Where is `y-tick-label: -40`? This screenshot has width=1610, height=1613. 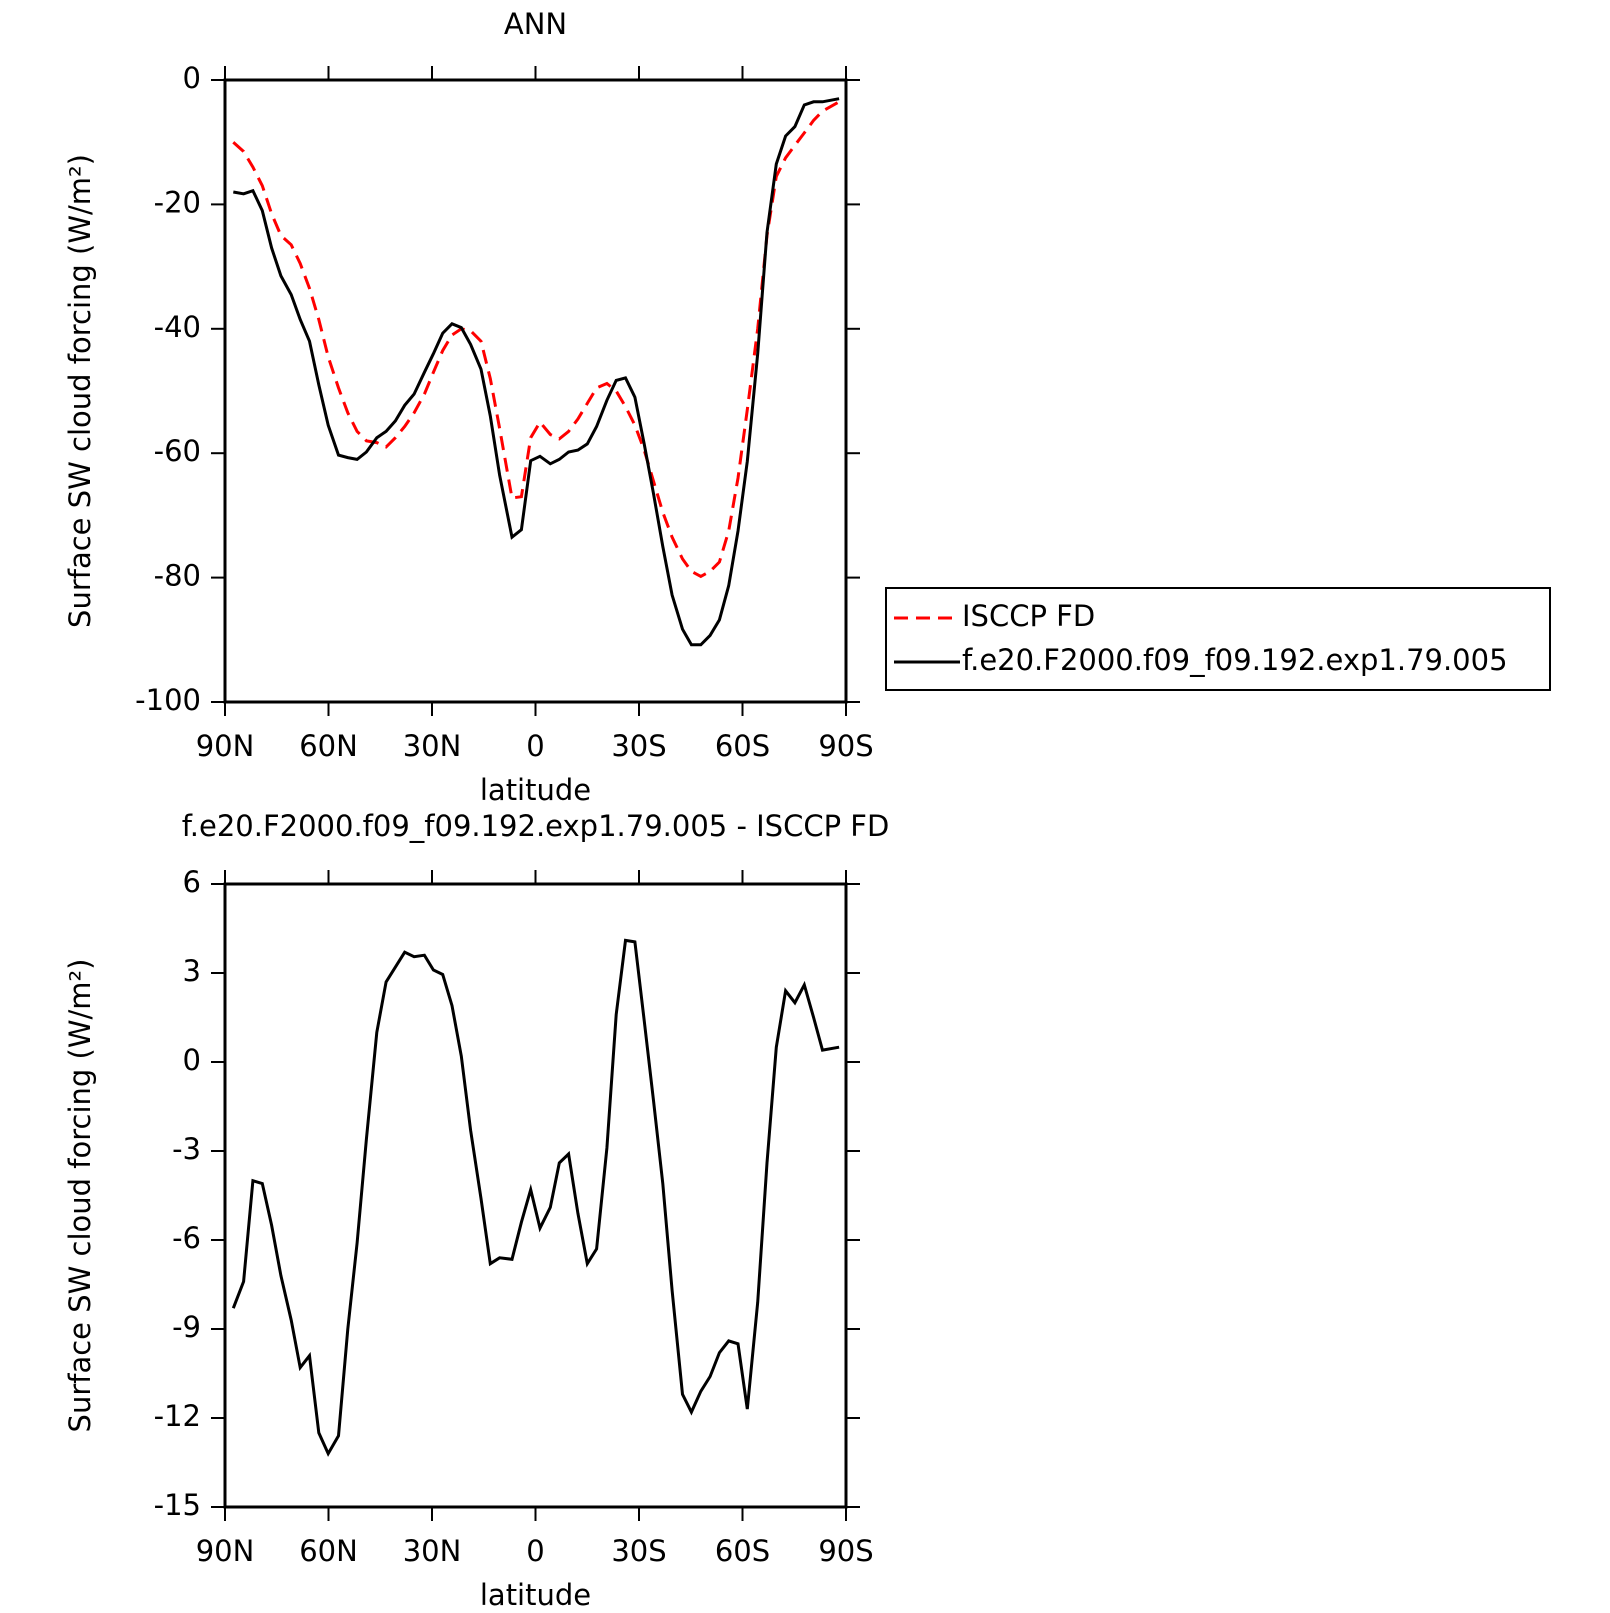
y-tick-label: -40 is located at coordinates (177, 327).